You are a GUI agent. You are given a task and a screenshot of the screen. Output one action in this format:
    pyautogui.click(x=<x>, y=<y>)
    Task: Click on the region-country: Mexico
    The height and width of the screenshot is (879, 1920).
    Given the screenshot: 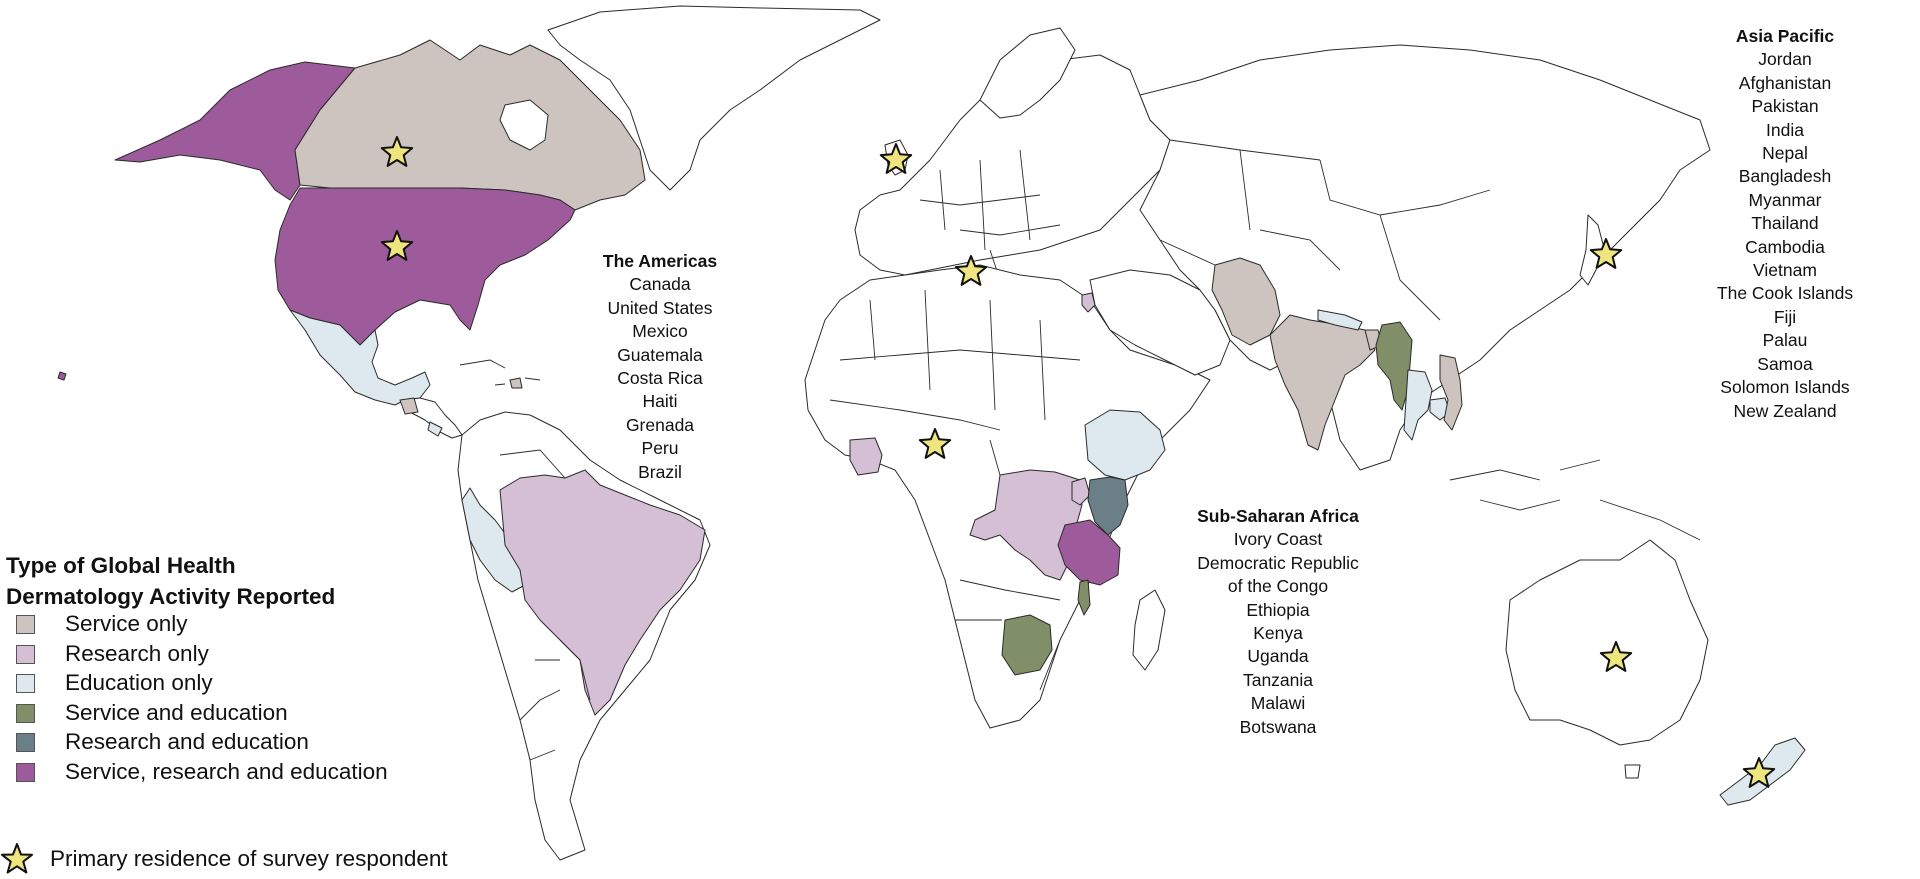 What is the action you would take?
    pyautogui.click(x=660, y=331)
    